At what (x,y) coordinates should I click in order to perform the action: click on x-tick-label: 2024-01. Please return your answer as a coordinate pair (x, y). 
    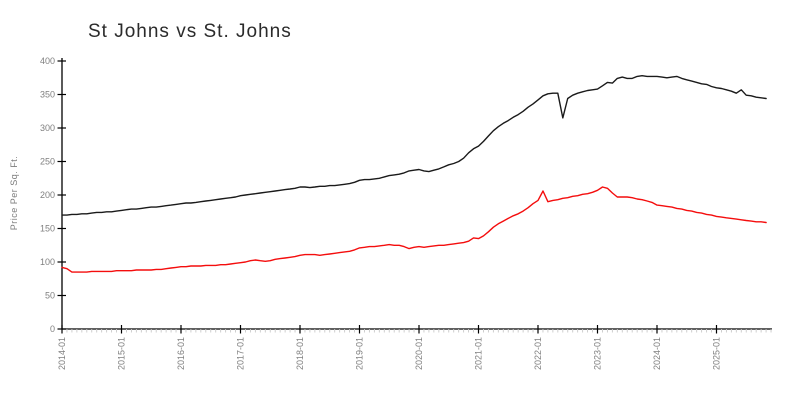
    Looking at the image, I should click on (657, 353).